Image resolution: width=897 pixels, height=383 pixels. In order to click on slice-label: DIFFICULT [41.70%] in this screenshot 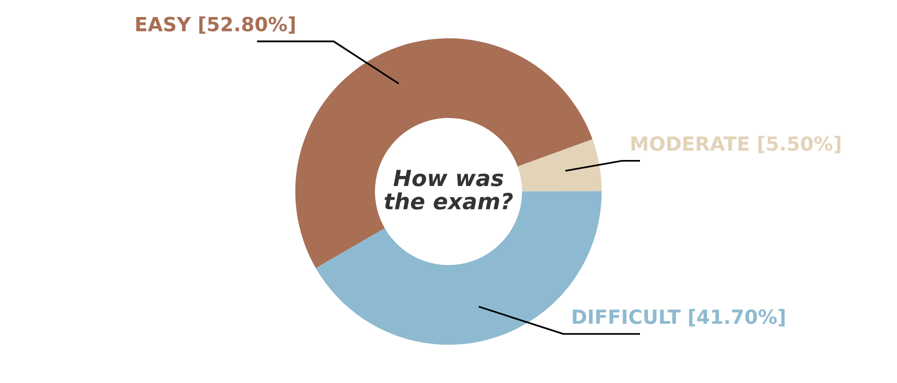, I will do `click(678, 317)`.